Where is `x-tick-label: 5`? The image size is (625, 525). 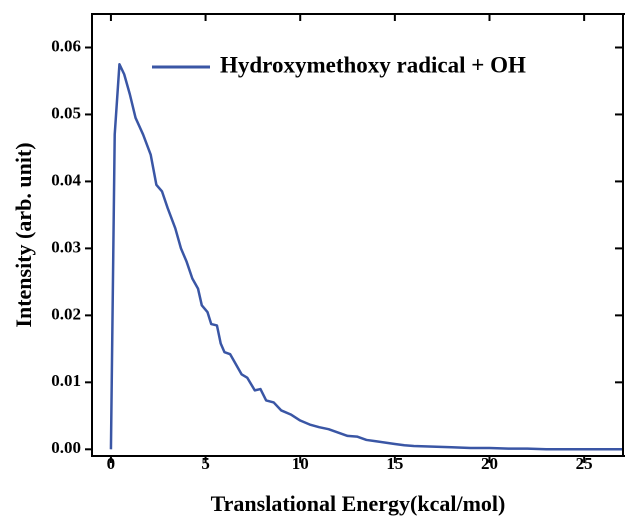
x-tick-label: 5 is located at coordinates (205, 463).